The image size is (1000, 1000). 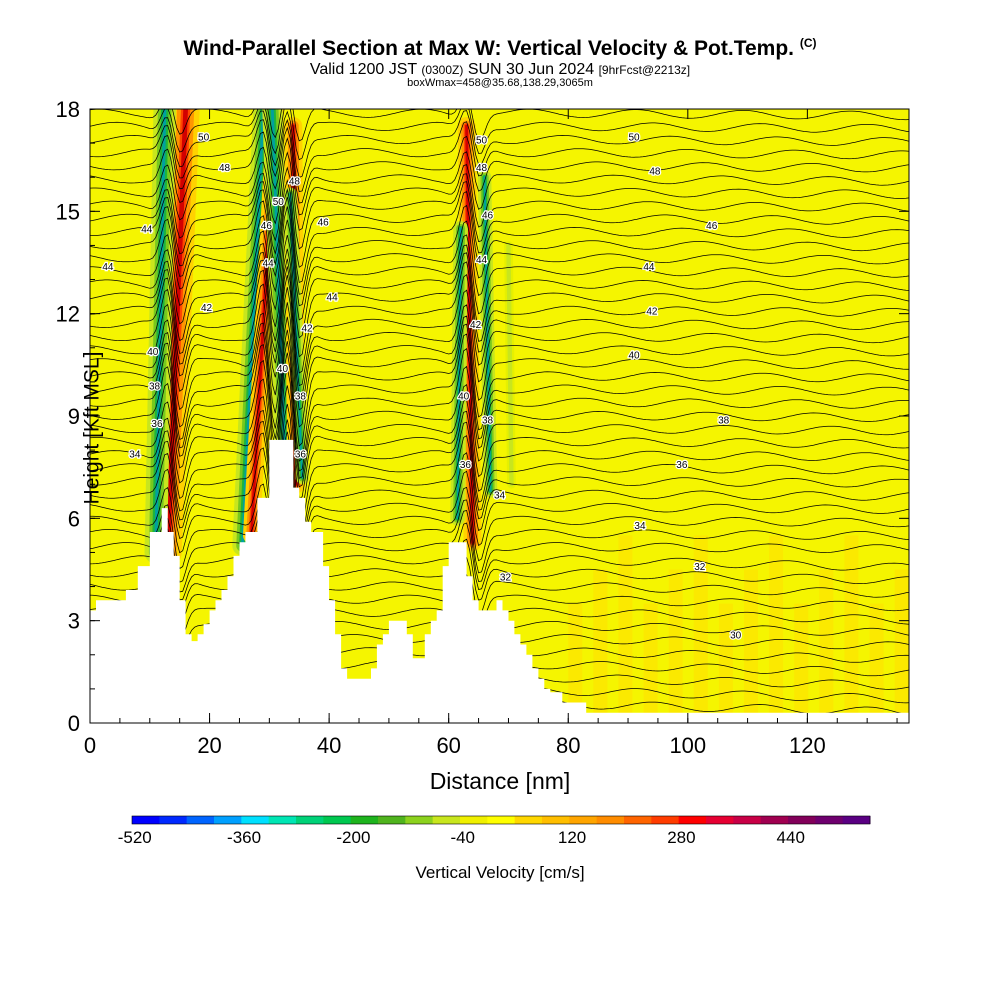 I want to click on colorbar-tick-label: -520, so click(x=135, y=837).